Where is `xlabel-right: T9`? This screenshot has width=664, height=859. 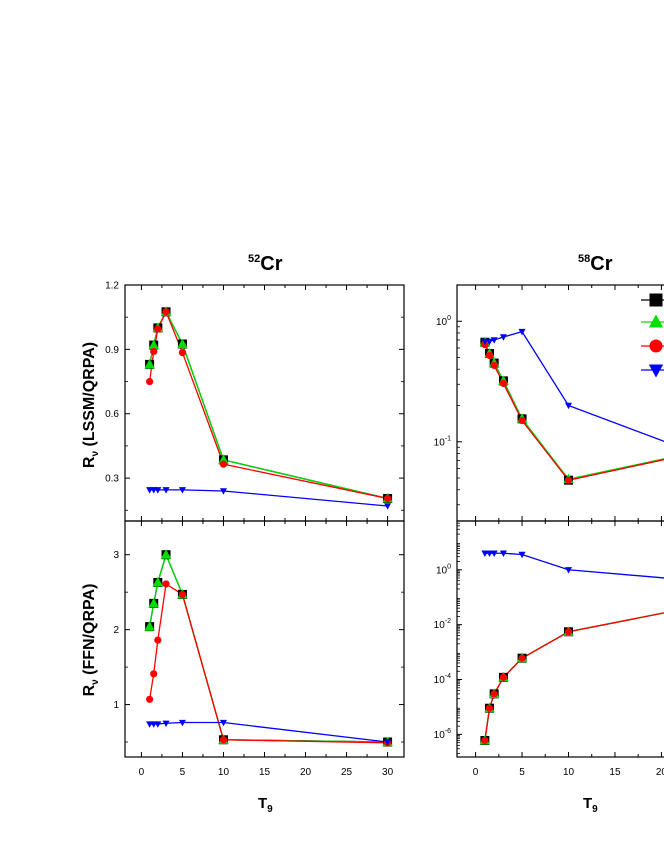
xlabel-right: T9 is located at coordinates (590, 805).